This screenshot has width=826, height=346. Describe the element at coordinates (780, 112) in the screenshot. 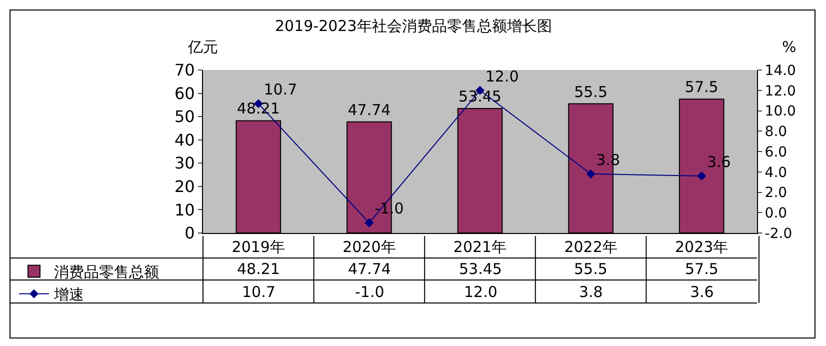

I see `y2-tick-label: 10.0` at that location.